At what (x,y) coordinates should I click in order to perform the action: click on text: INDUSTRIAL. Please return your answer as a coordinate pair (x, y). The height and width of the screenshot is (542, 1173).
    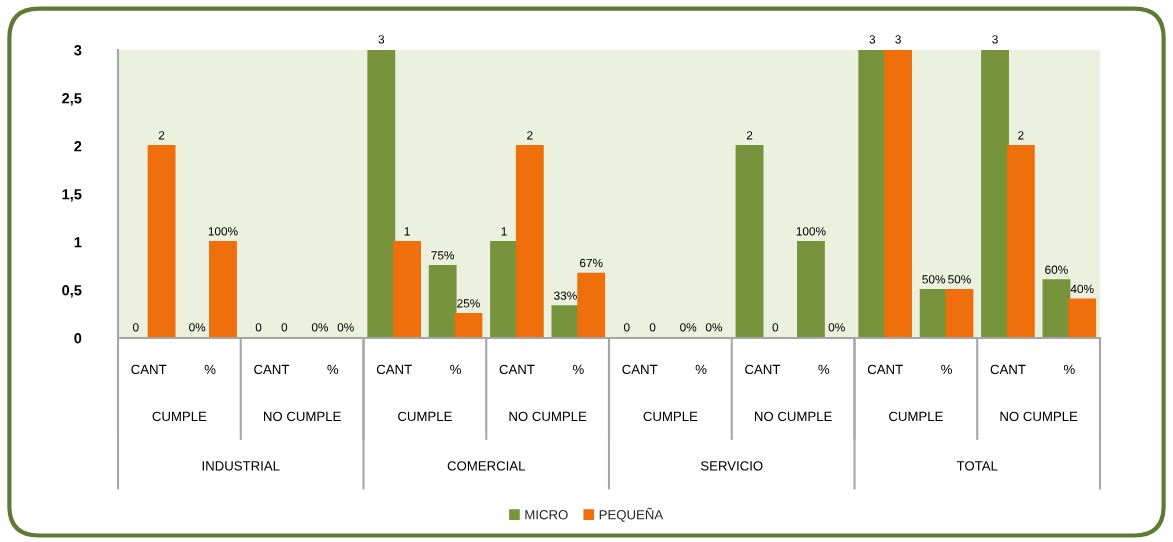
    Looking at the image, I should click on (241, 466).